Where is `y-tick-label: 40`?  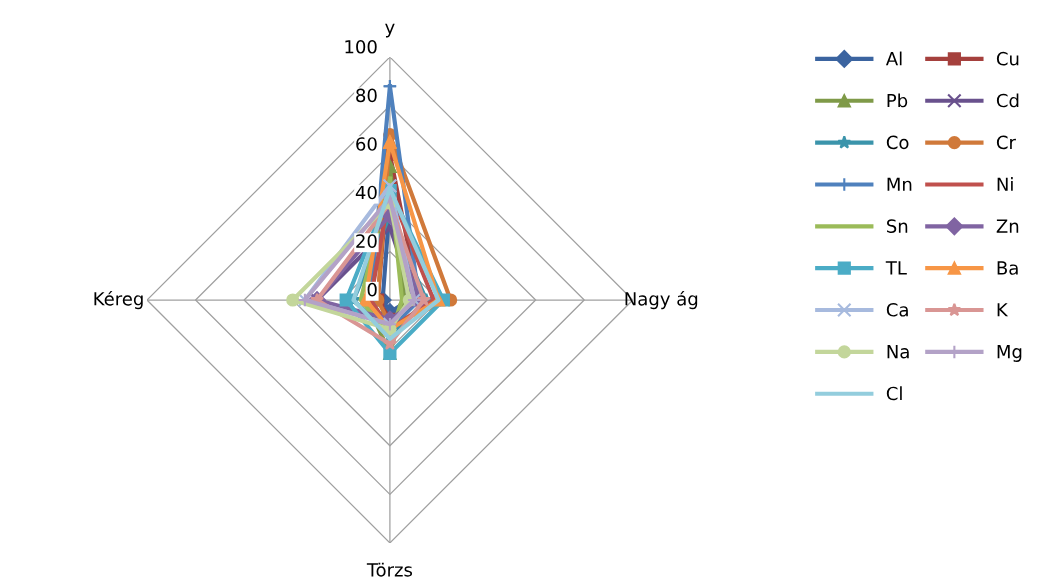 y-tick-label: 40 is located at coordinates (366, 192).